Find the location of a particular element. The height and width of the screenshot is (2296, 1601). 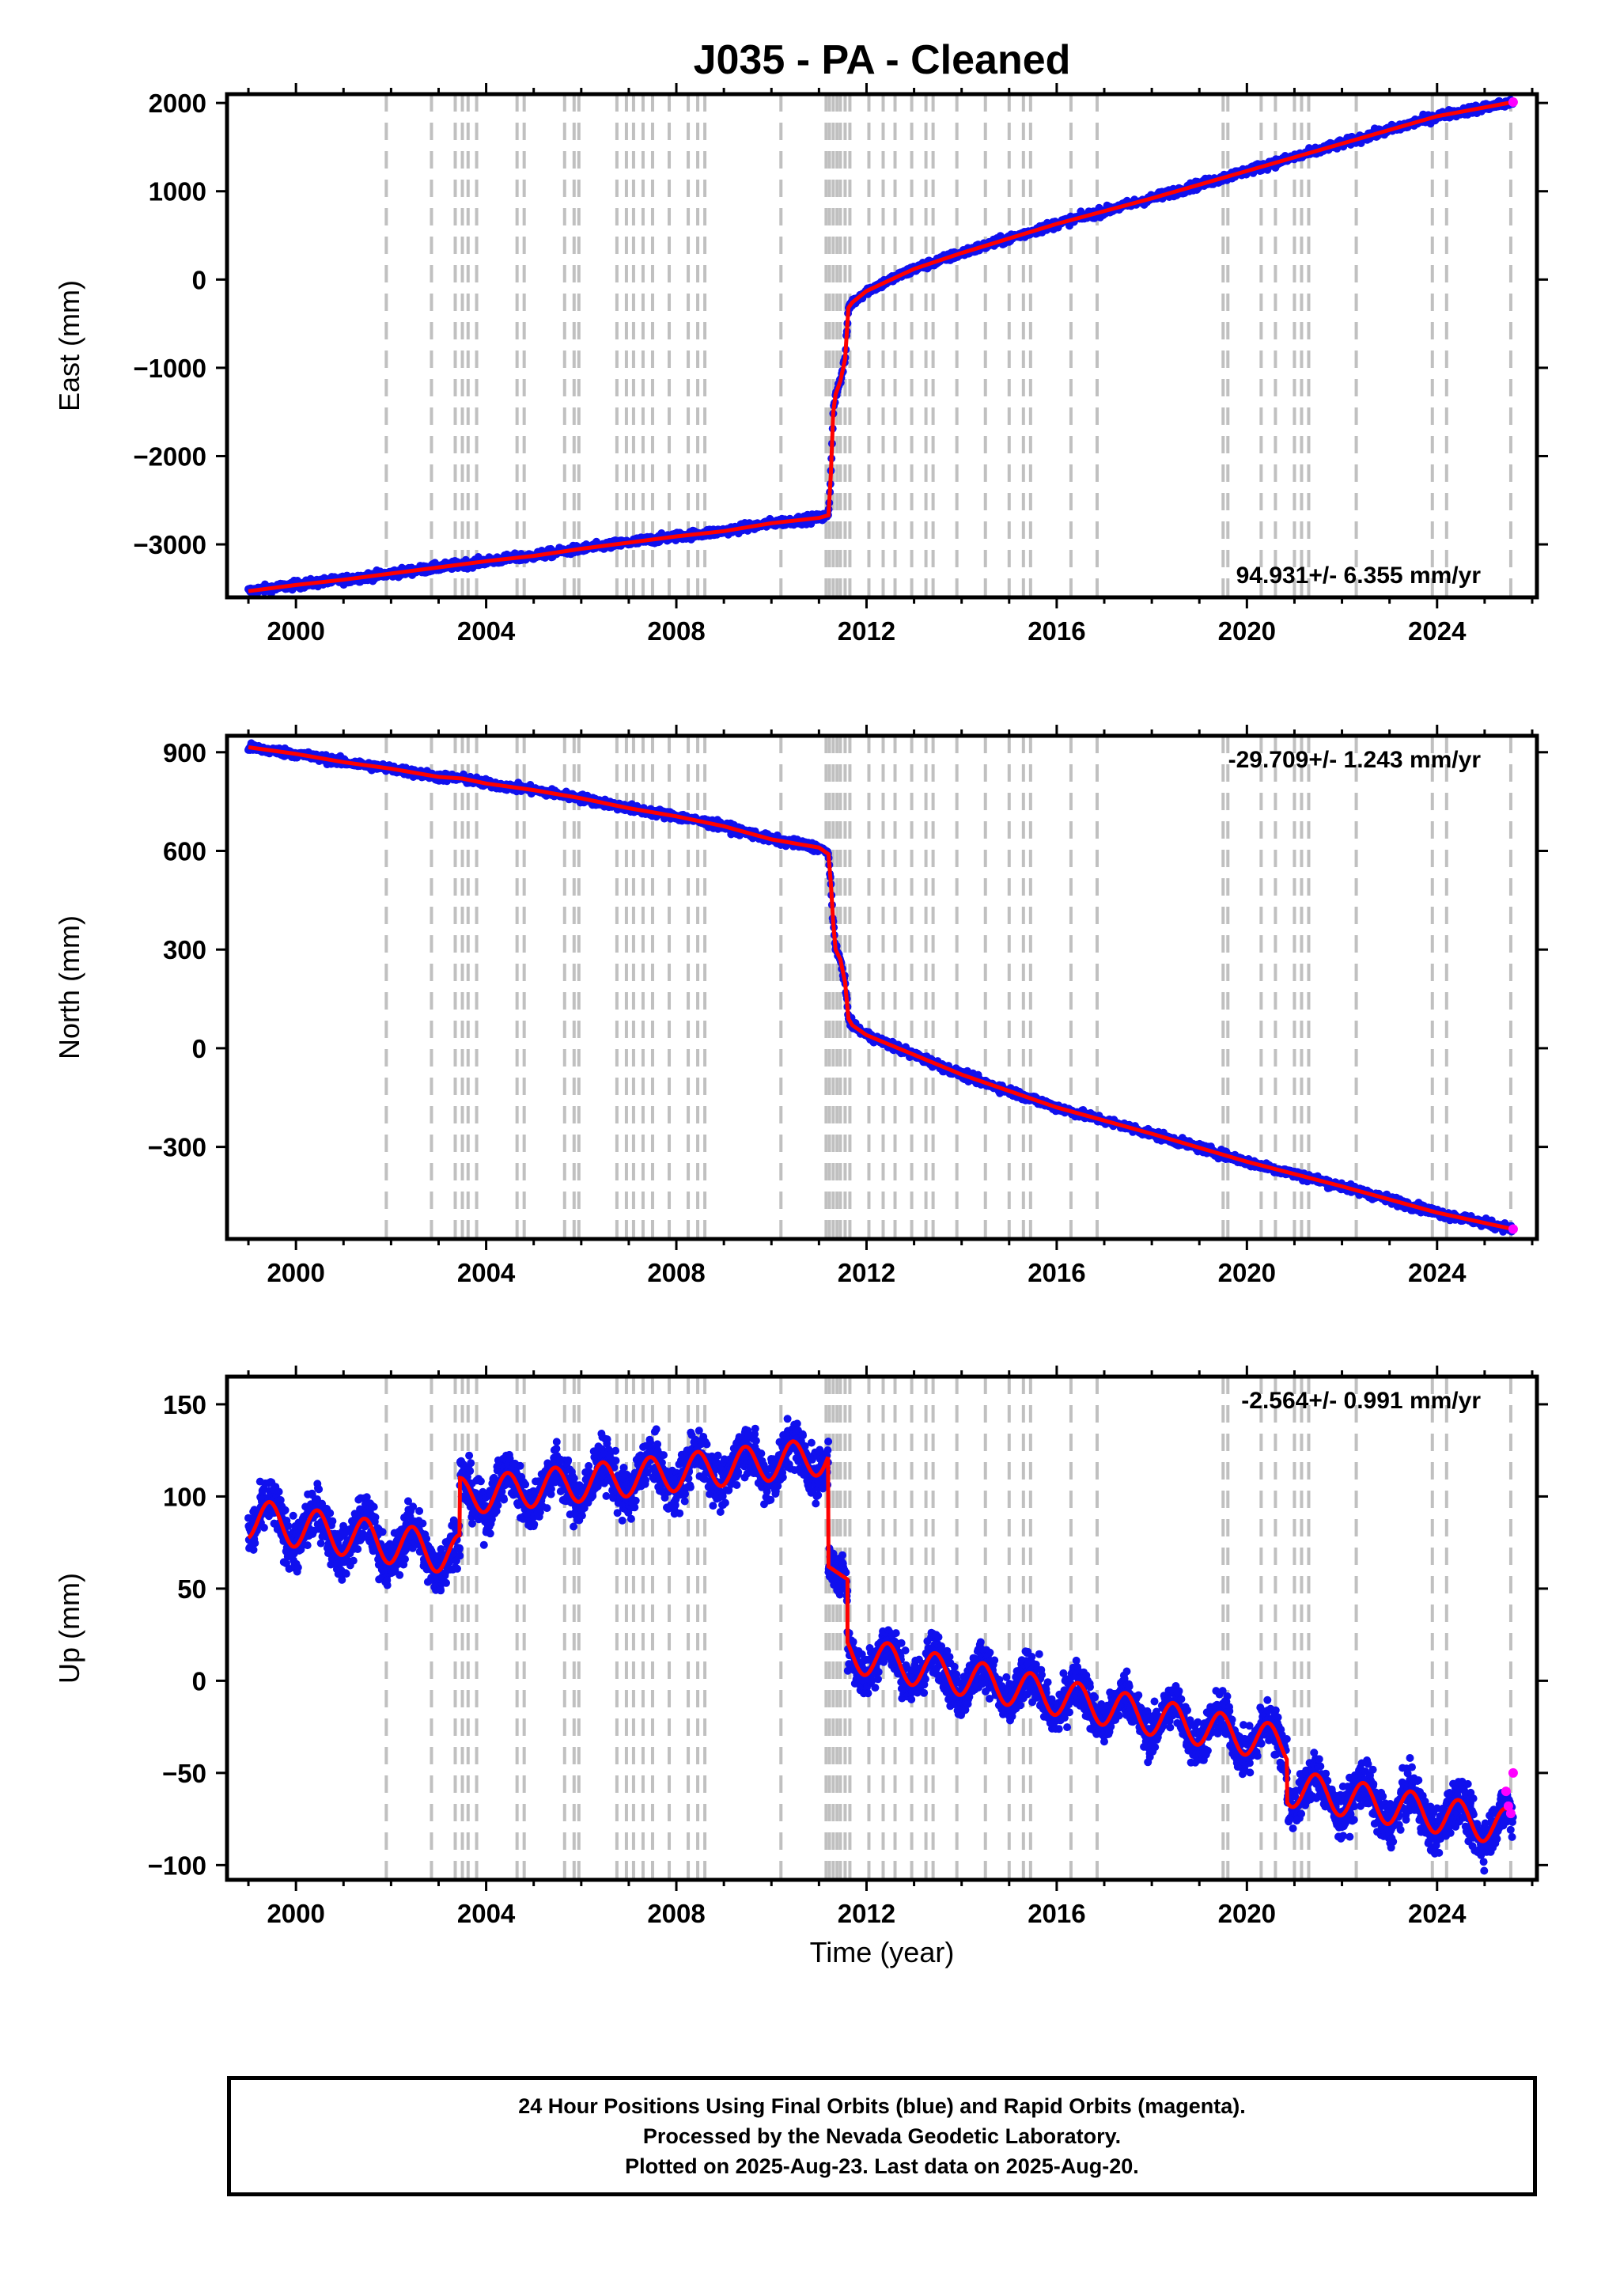

y-tick-label: −300 is located at coordinates (177, 1147).